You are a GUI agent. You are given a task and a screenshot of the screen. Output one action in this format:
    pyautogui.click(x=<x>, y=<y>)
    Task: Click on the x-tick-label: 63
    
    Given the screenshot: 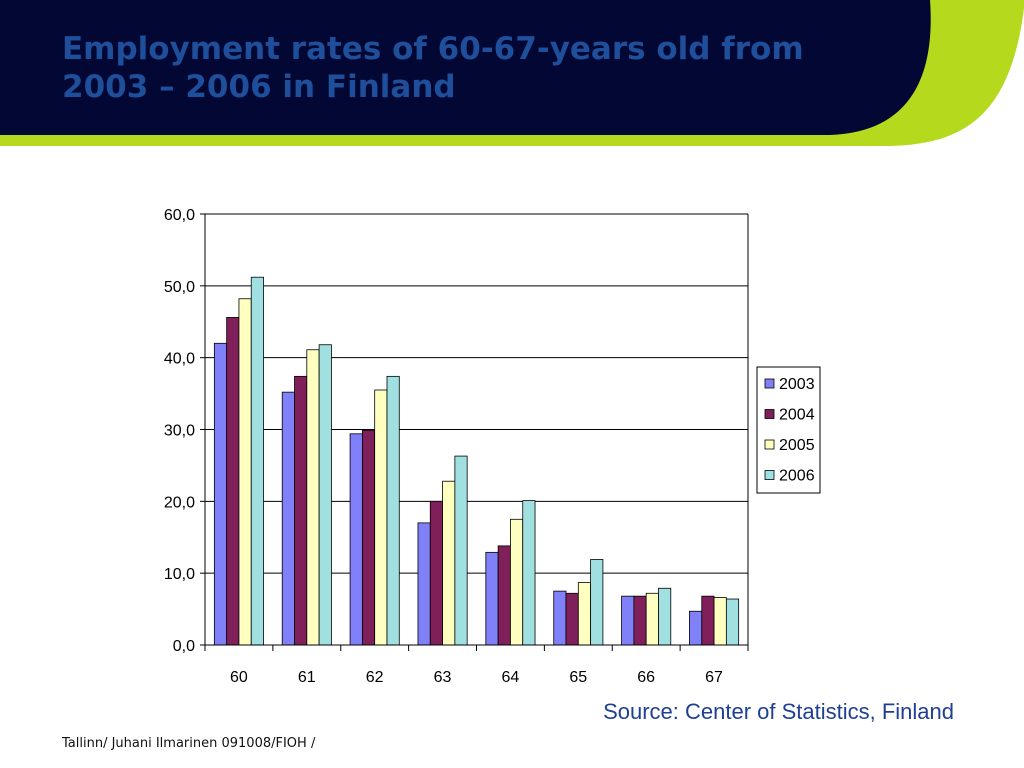 What is the action you would take?
    pyautogui.click(x=443, y=677)
    